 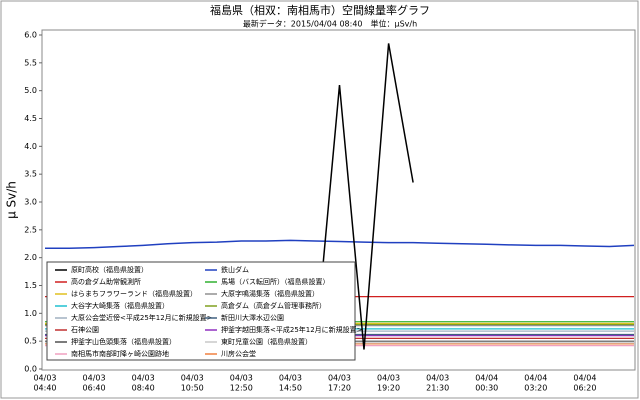 I want to click on legend-label: 馬場（バス転回所）（福島県設置）, so click(x=275, y=281).